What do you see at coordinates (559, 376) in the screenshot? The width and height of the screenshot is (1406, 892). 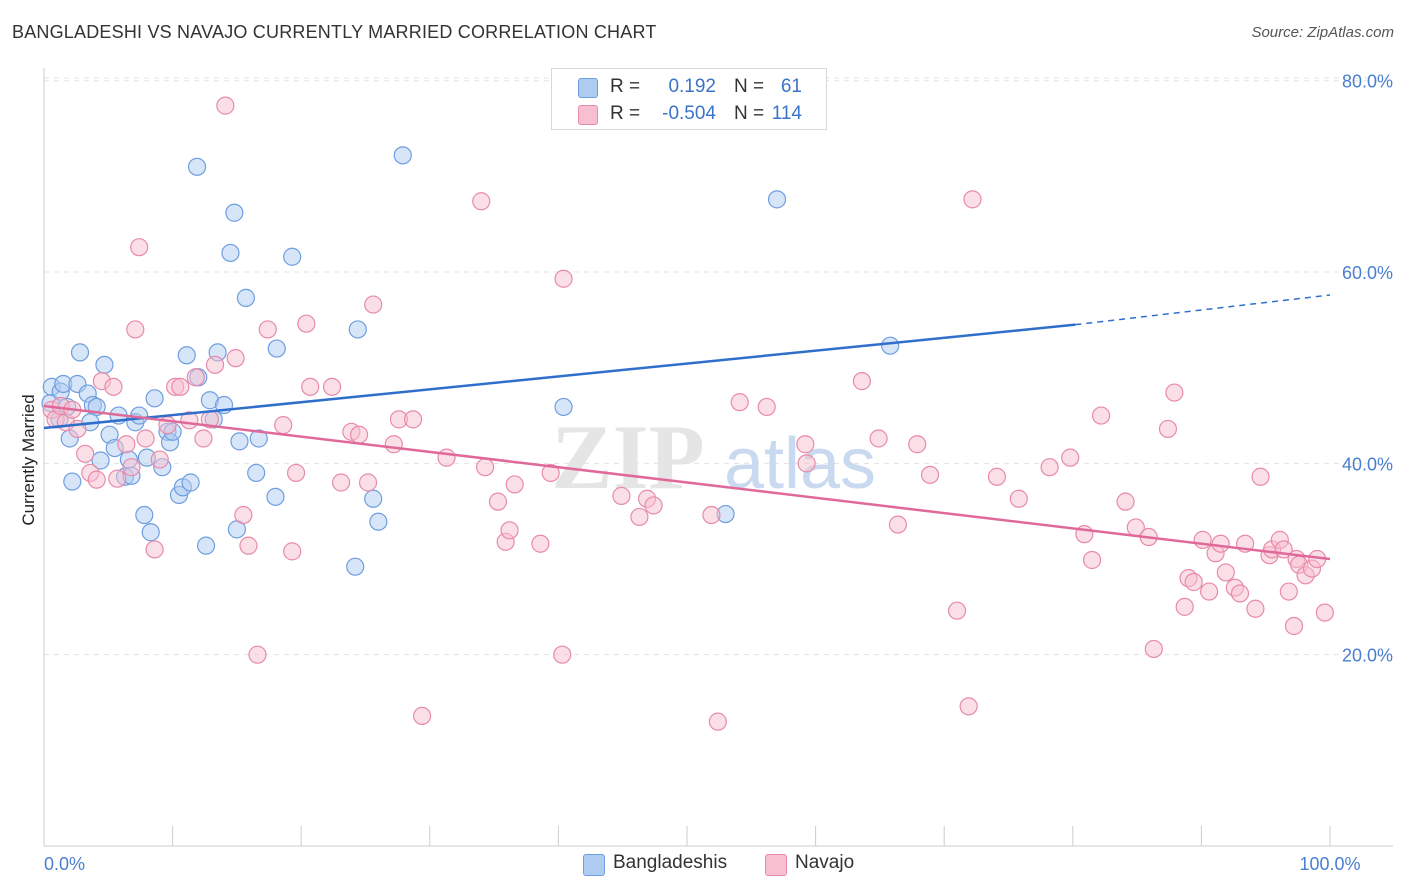 I see `bangladeshis-trend-line` at bounding box center [559, 376].